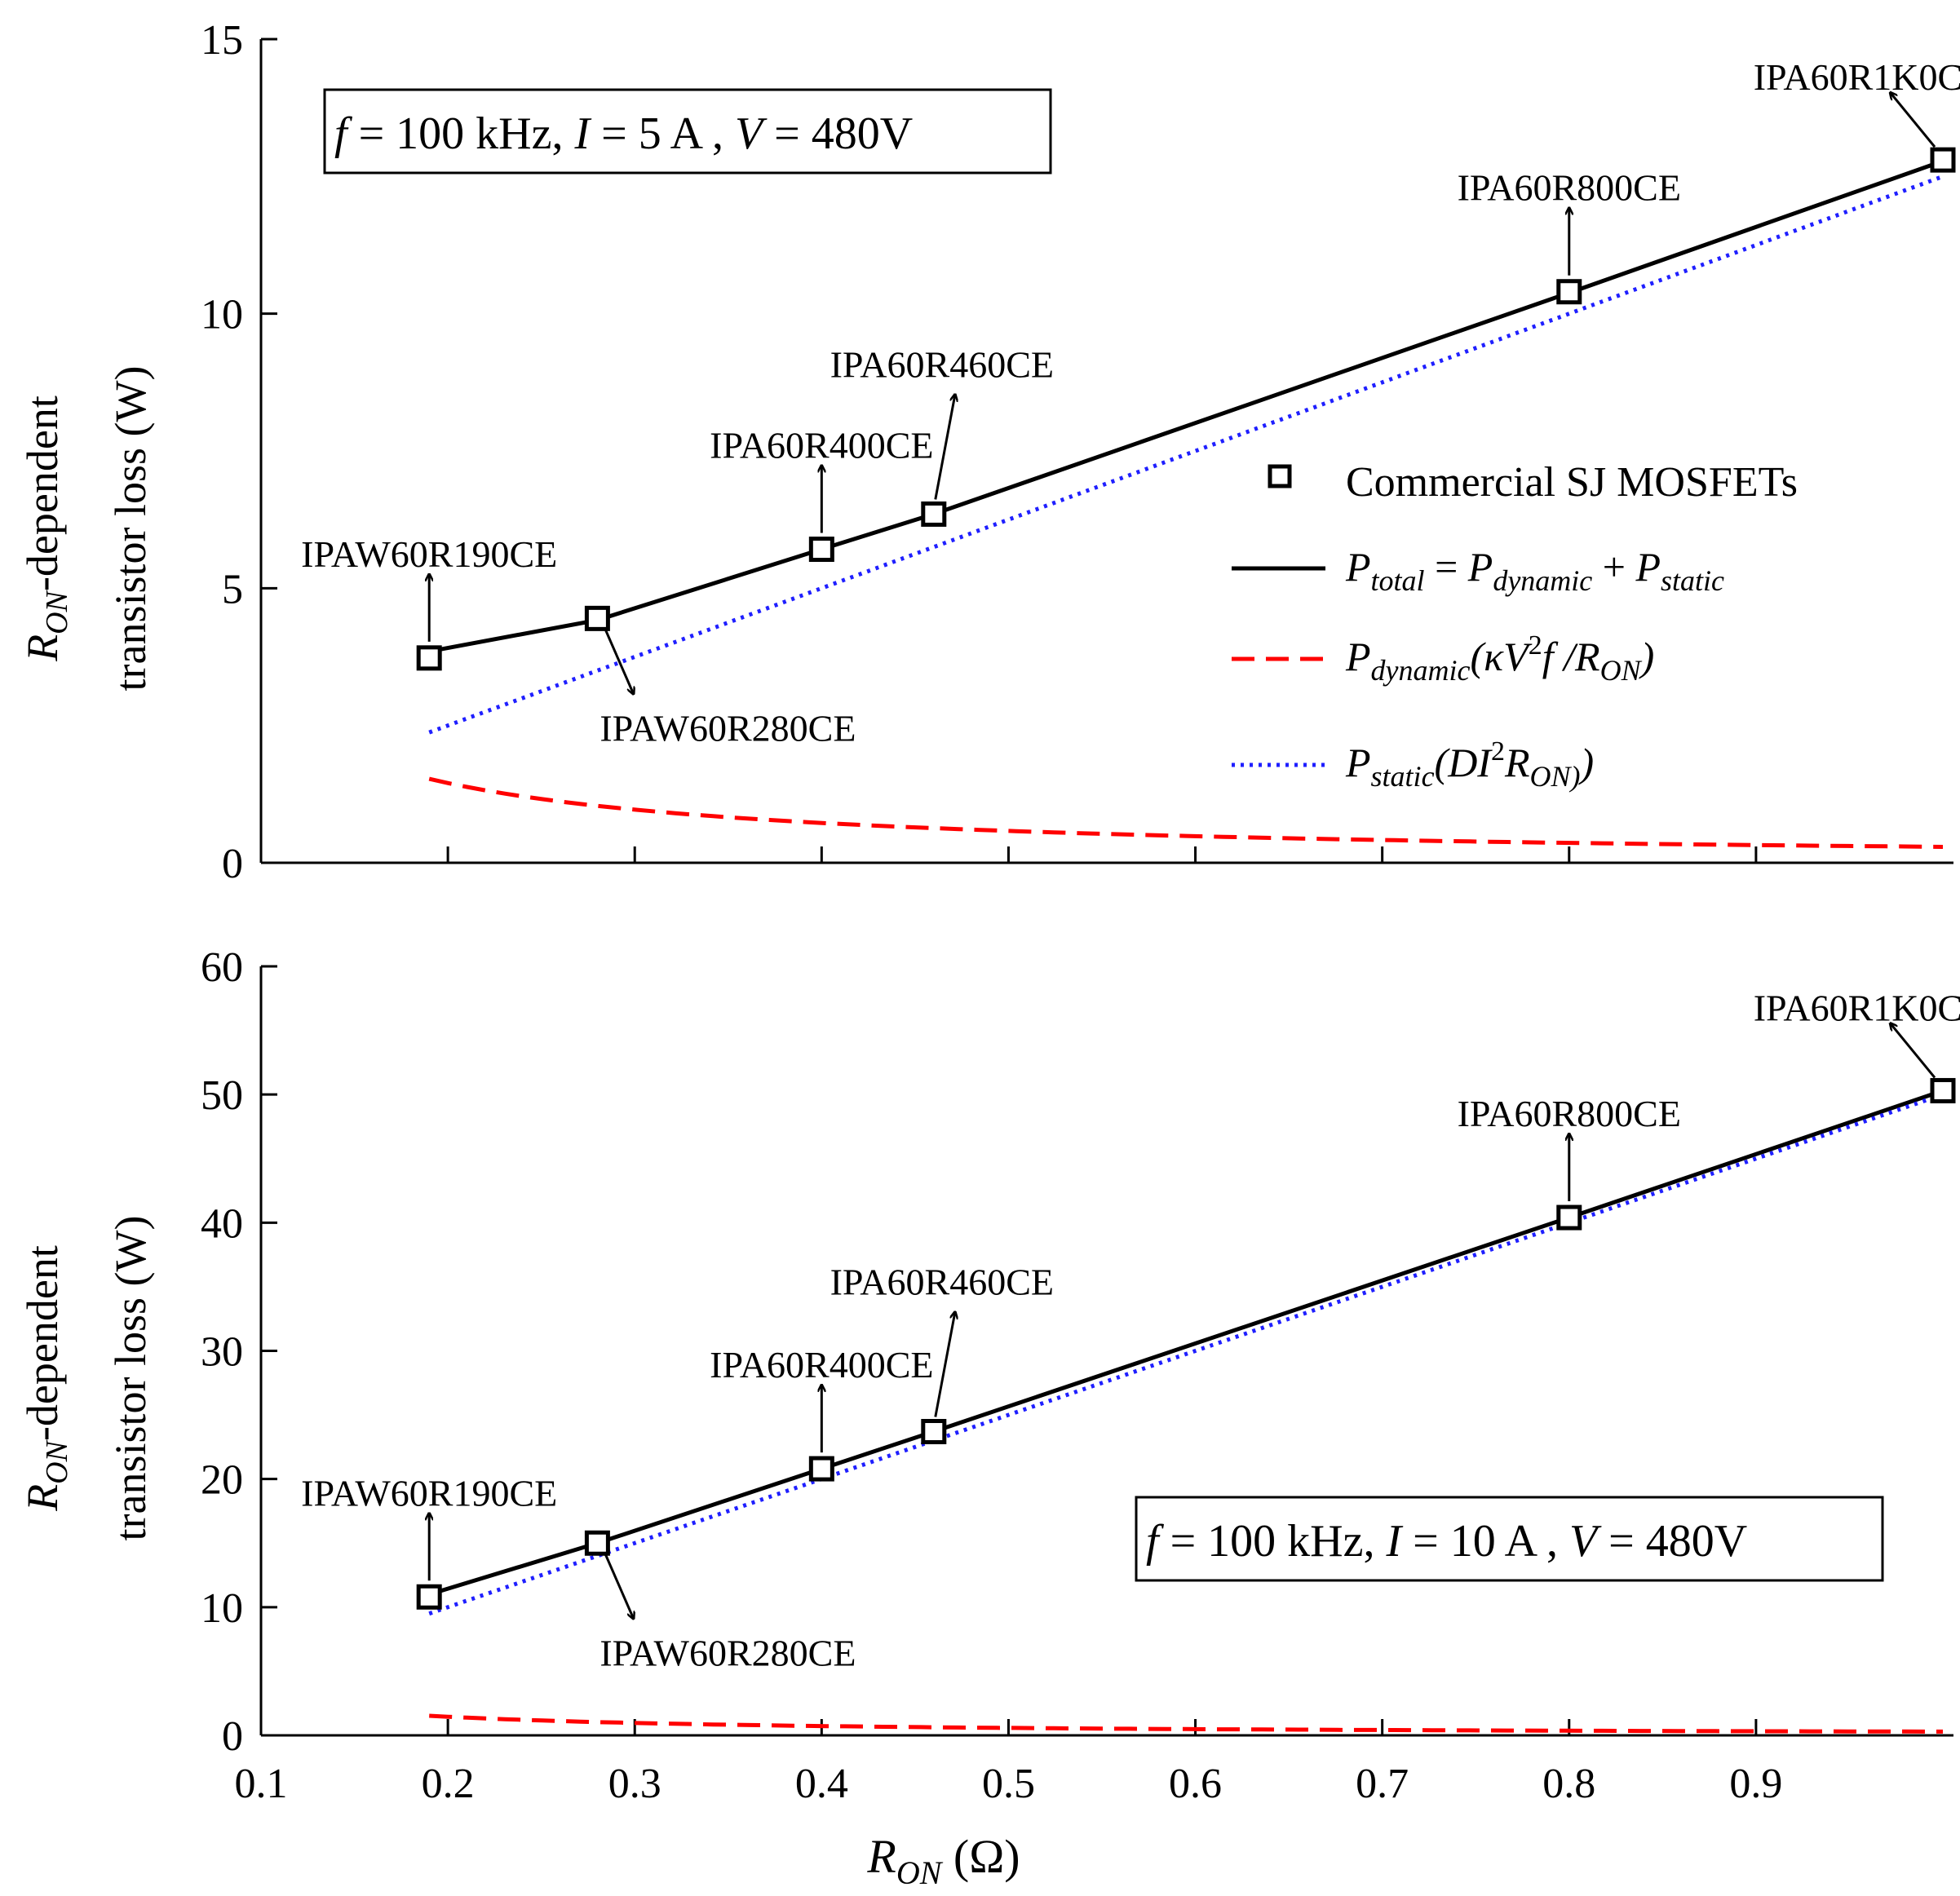 This screenshot has height=1896, width=1960. Describe the element at coordinates (449, 1784) in the screenshot. I see `x-tick-label: 0.2` at that location.